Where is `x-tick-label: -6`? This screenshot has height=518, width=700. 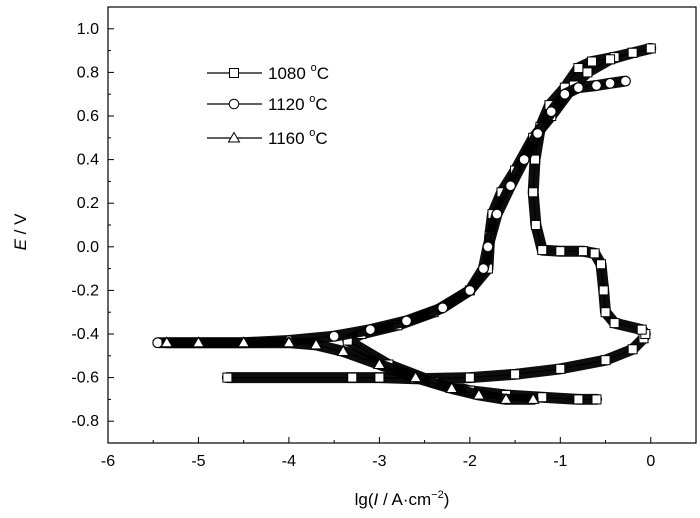
x-tick-label: -6 is located at coordinates (108, 461).